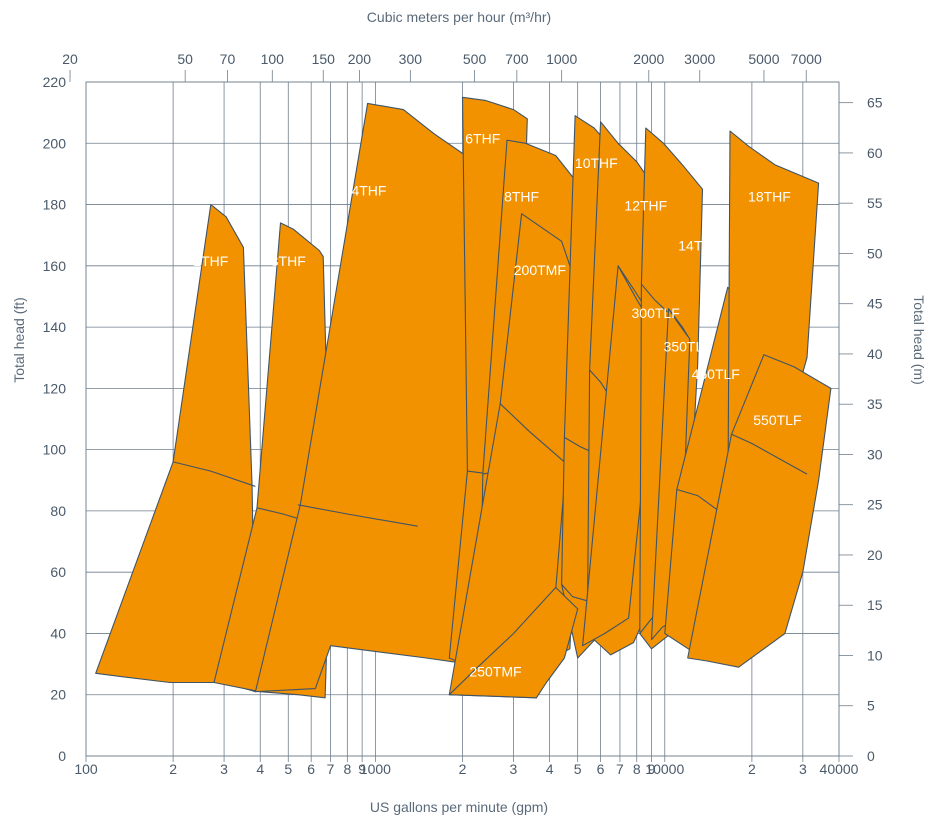  Describe the element at coordinates (763, 59) in the screenshot. I see `top-tick-label: 5000` at that location.